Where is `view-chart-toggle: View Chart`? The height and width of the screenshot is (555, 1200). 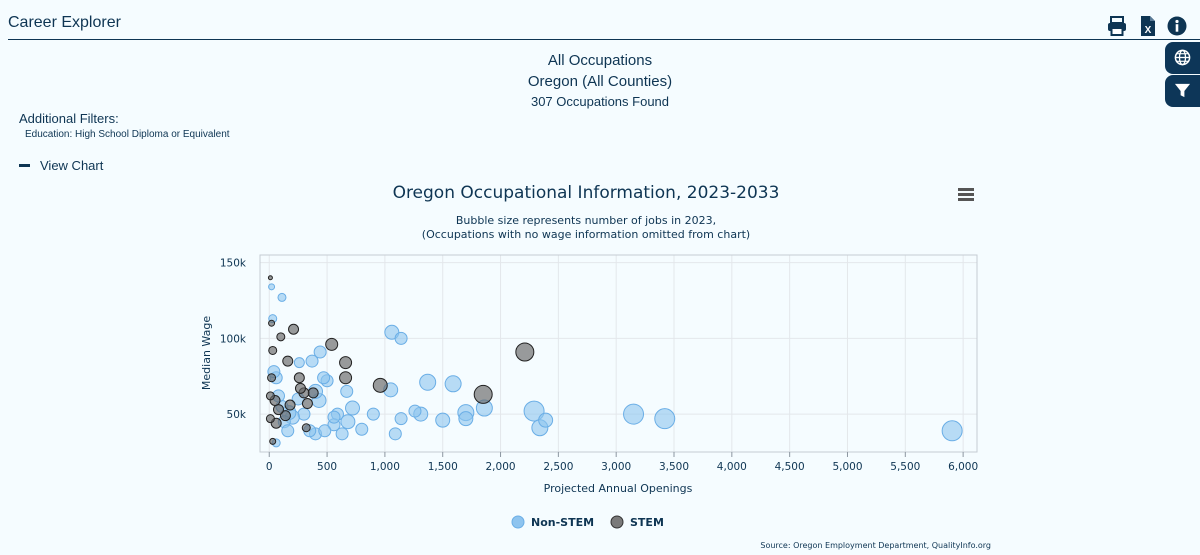
view-chart-toggle: View Chart is located at coordinates (61, 165).